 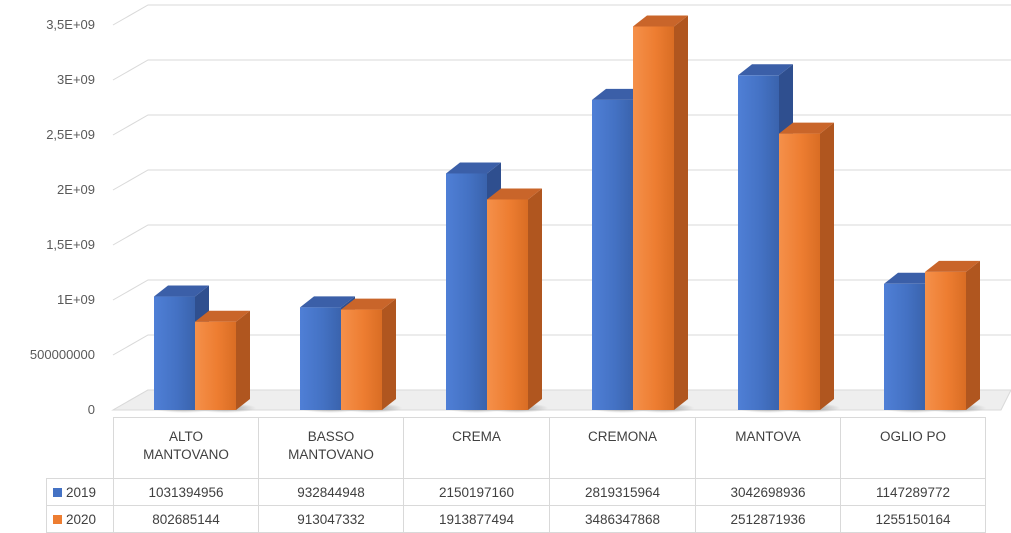 I want to click on table-cell: 1147289772, so click(x=913, y=492).